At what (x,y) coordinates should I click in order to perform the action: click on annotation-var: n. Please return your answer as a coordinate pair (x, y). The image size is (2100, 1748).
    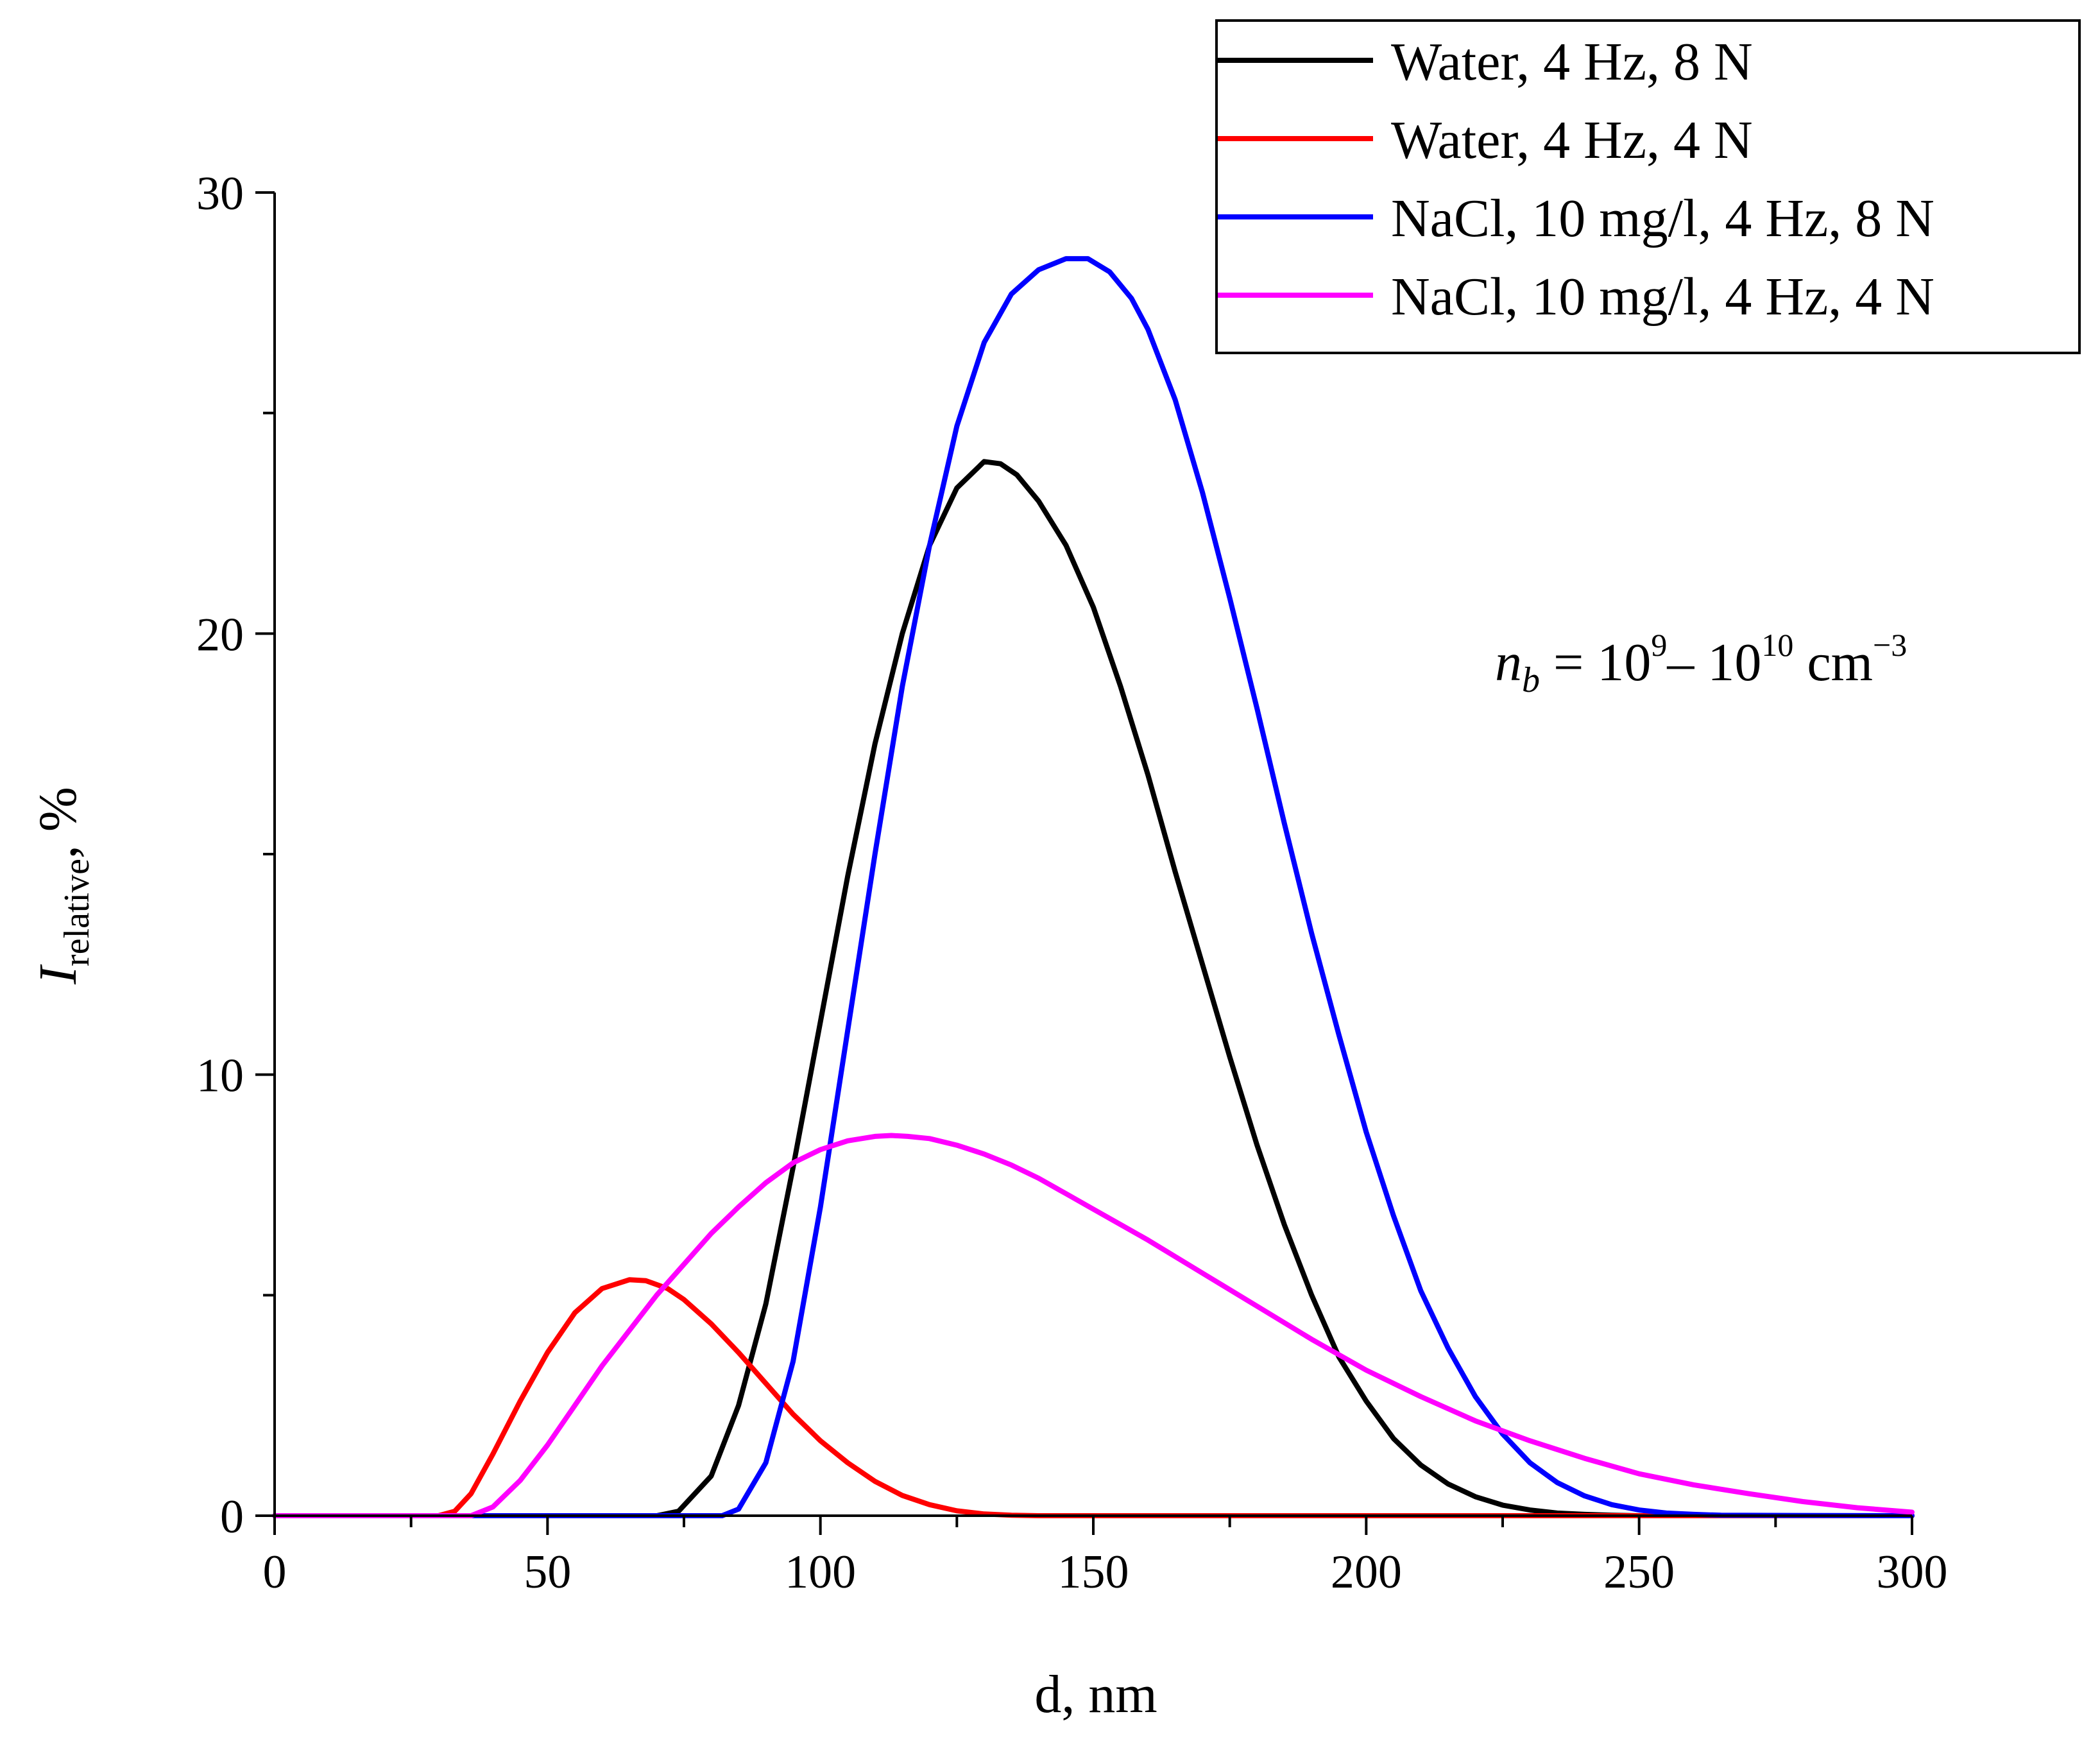
    Looking at the image, I should click on (1508, 662).